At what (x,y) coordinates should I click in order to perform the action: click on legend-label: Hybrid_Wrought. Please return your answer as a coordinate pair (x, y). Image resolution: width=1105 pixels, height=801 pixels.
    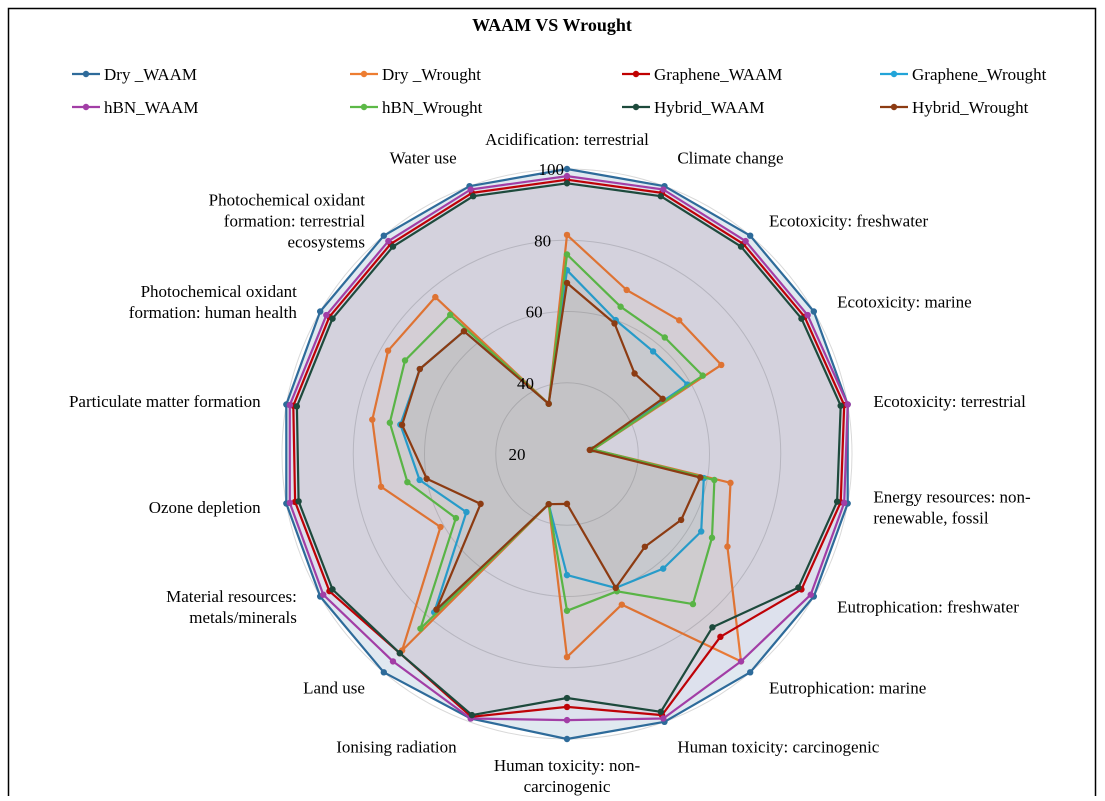
    Looking at the image, I should click on (970, 107).